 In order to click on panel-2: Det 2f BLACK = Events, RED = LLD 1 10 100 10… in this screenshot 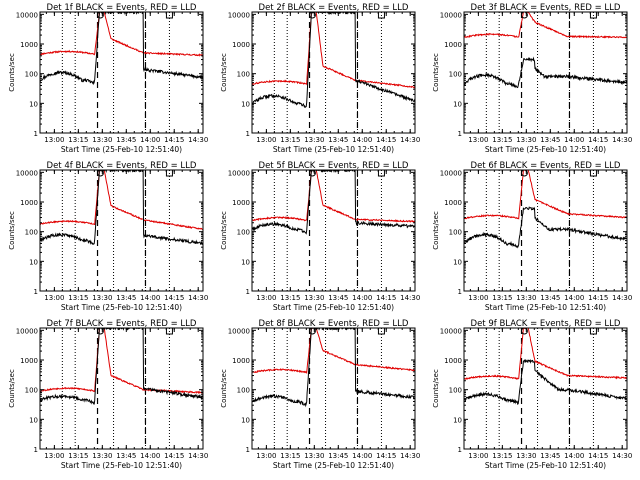, I will do `click(320, 78)`.